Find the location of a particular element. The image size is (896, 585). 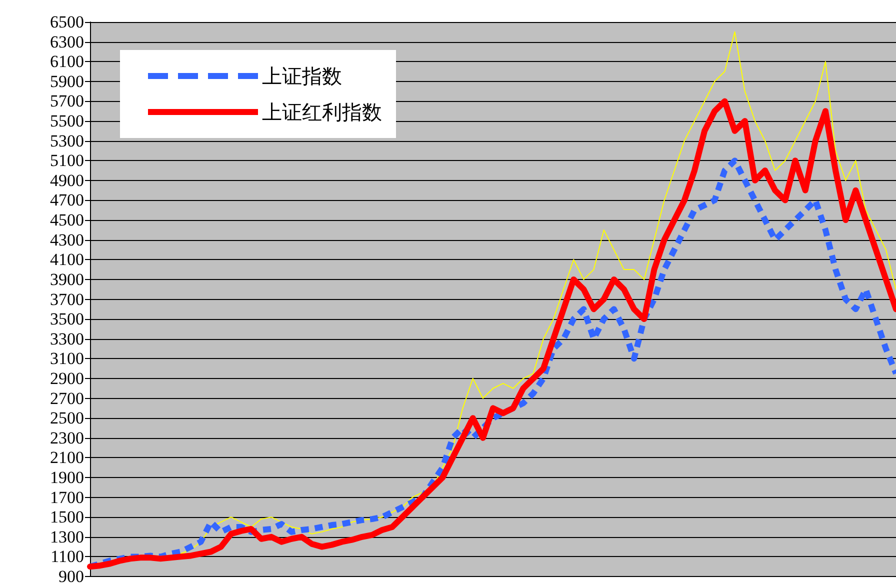

y-tick-label: 5300 is located at coordinates (67, 140).